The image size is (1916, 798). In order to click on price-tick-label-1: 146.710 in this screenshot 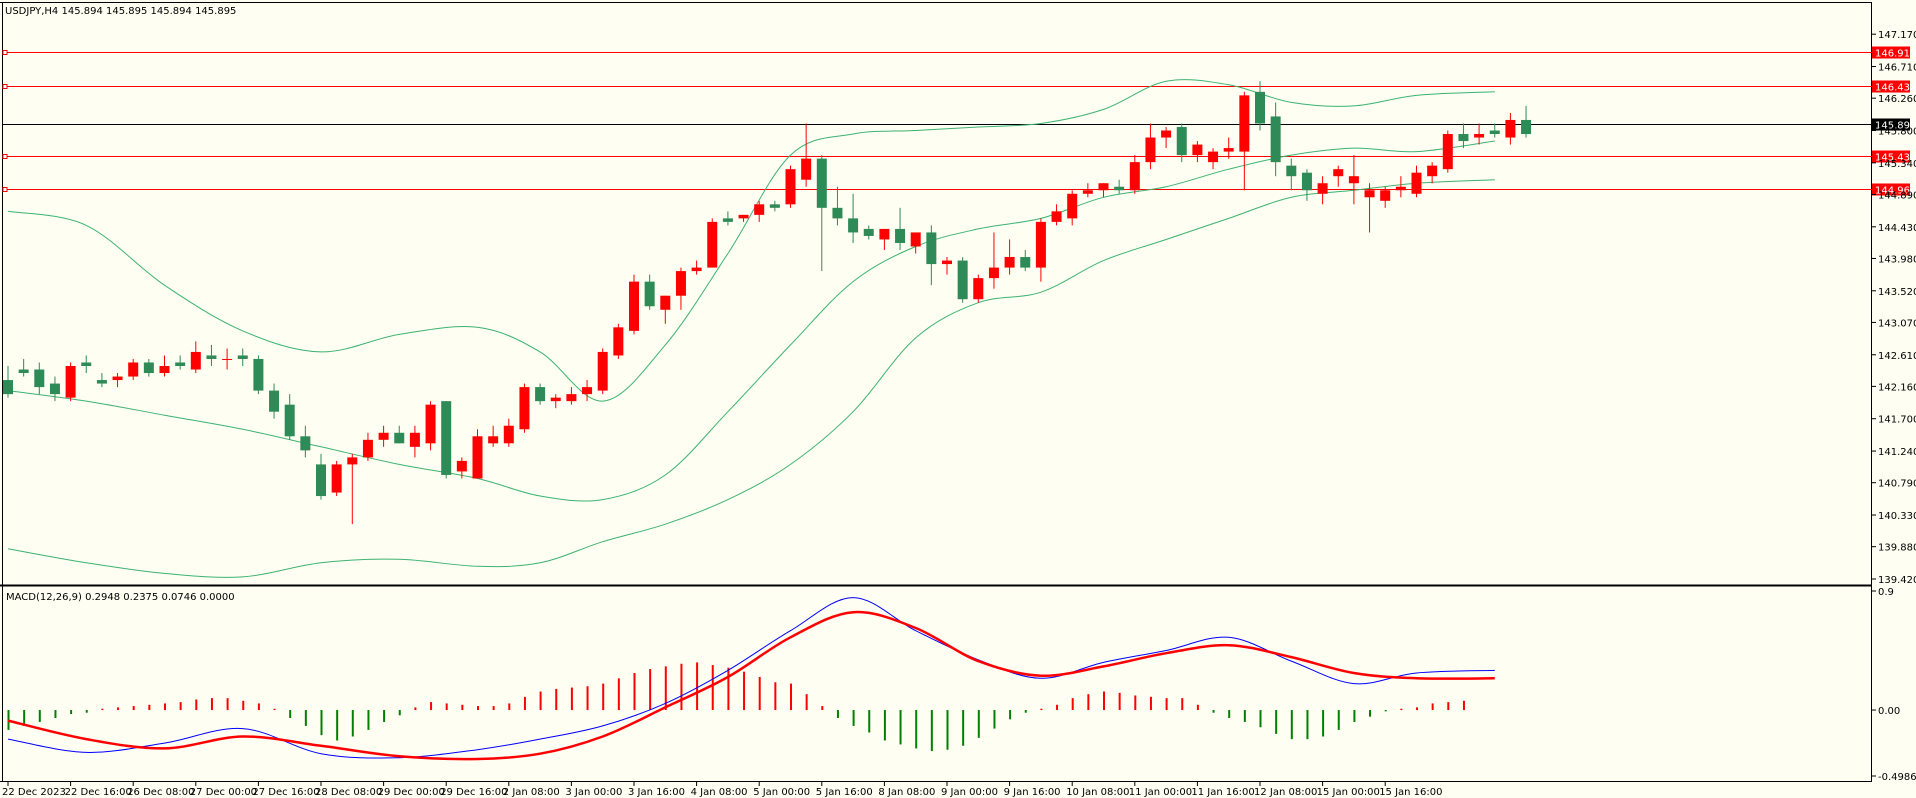, I will do `click(1897, 68)`.